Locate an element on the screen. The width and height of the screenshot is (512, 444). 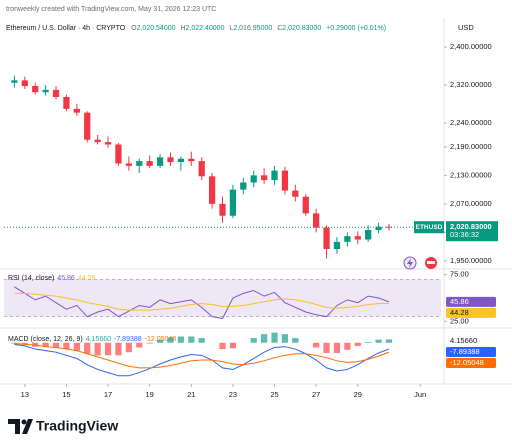
currency: USD is located at coordinates (466, 27).